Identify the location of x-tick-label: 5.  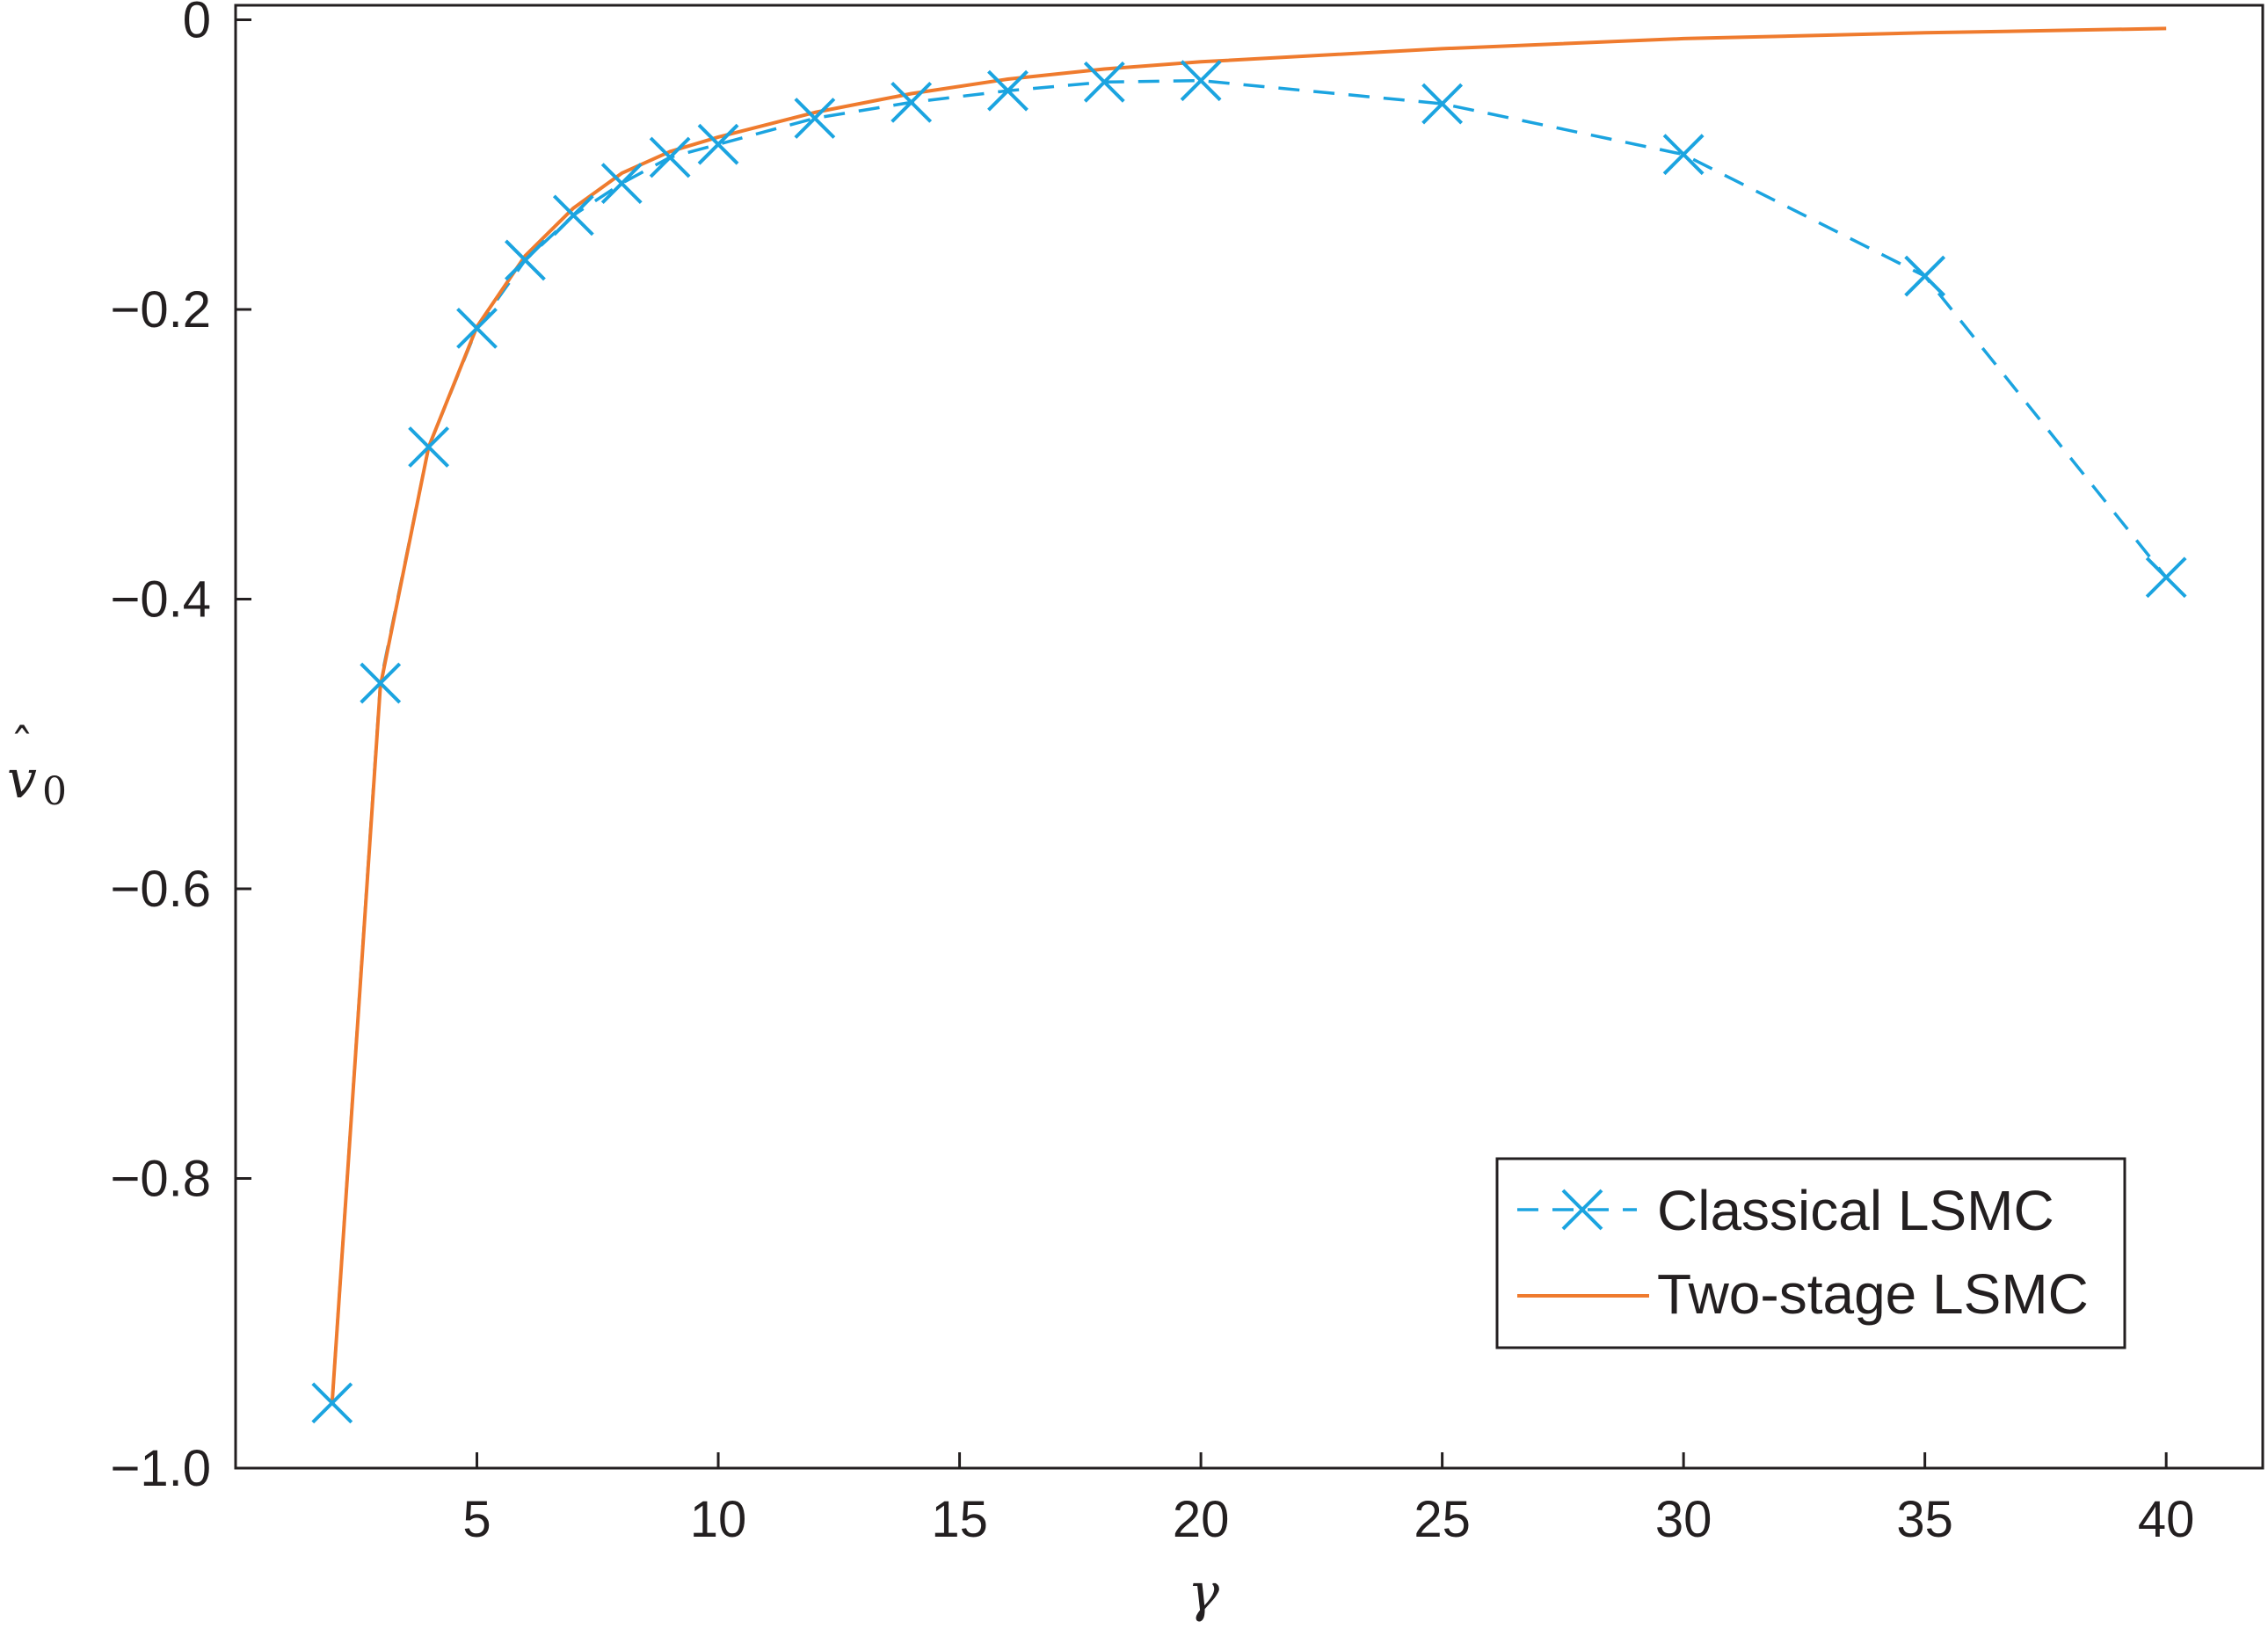
(477, 1519).